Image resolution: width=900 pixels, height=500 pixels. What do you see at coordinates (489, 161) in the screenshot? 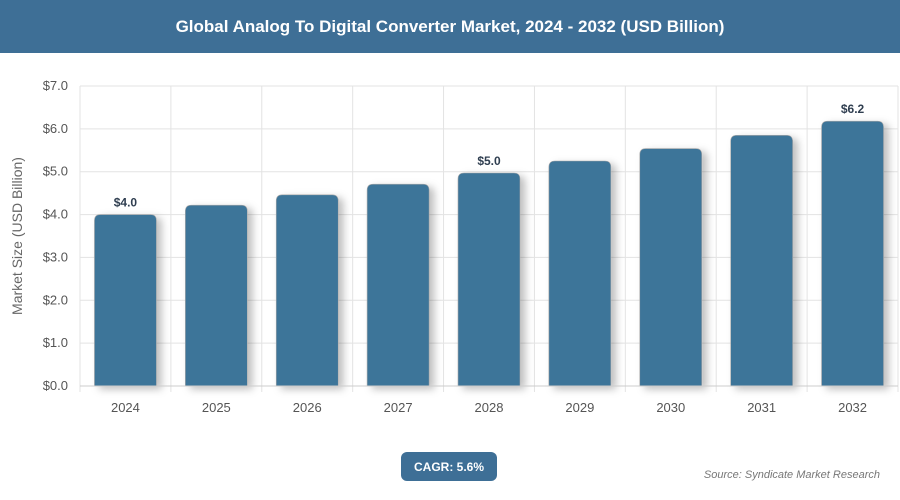
I see `data-label: $5.0` at bounding box center [489, 161].